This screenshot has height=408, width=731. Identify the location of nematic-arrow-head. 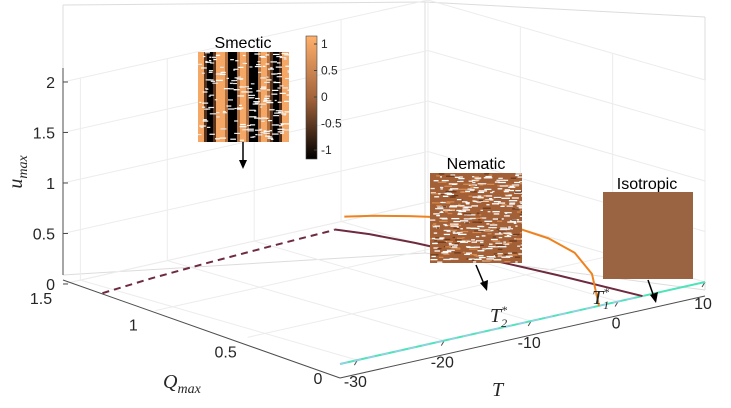
(484, 285).